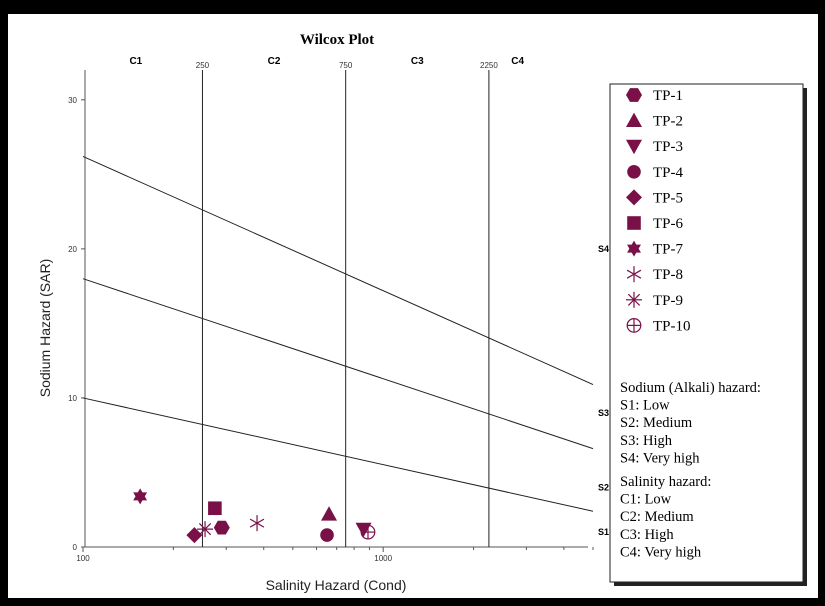  Describe the element at coordinates (656, 423) in the screenshot. I see `sodium-hazard-item: S2: Medium` at that location.